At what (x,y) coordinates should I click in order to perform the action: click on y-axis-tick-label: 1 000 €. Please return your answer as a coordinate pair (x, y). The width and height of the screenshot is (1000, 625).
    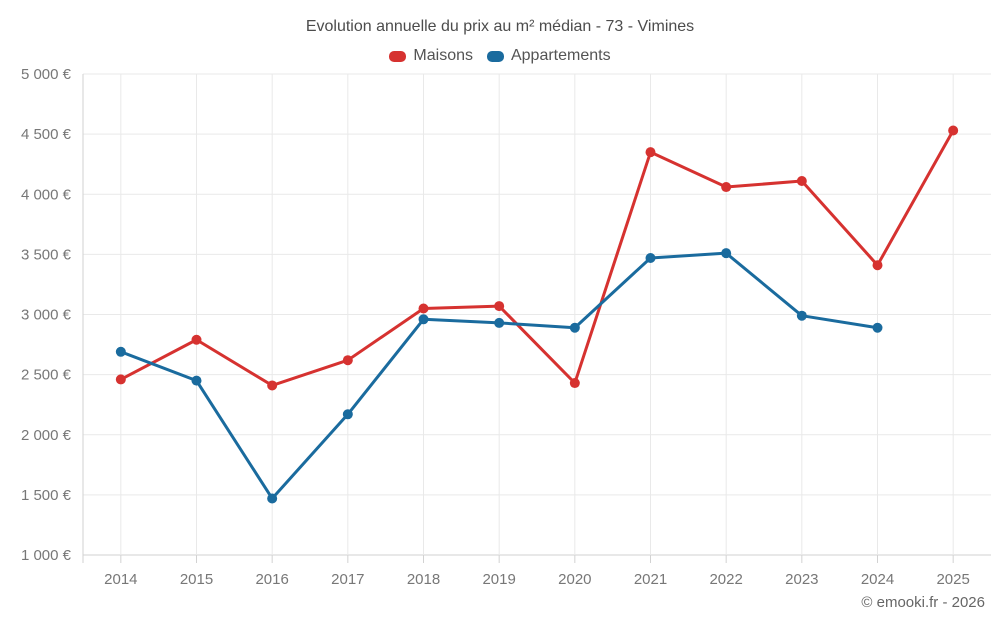
    Looking at the image, I should click on (46, 555).